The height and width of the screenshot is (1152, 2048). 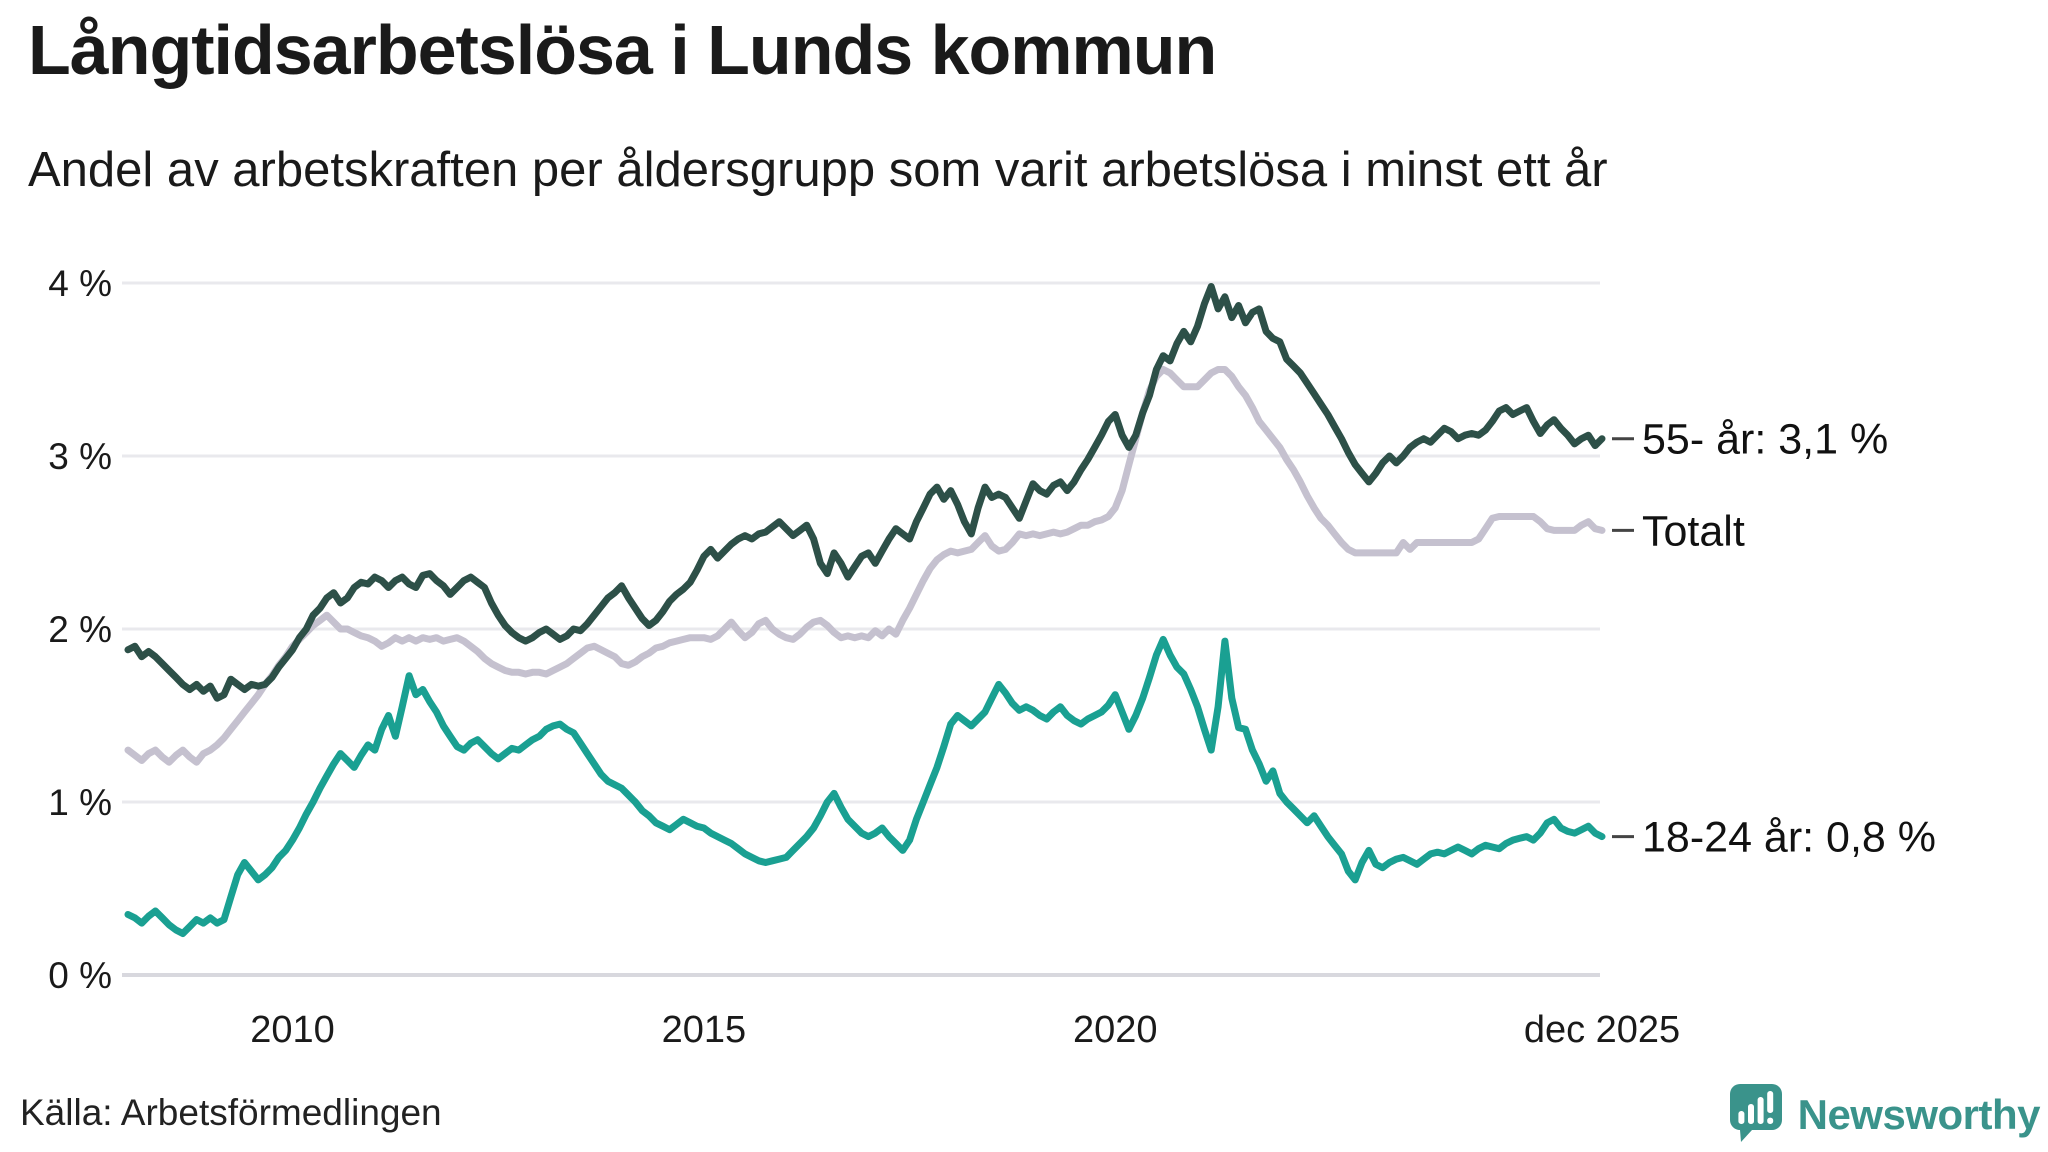 I want to click on x-tick-label: dec 2025, so click(x=1602, y=1030).